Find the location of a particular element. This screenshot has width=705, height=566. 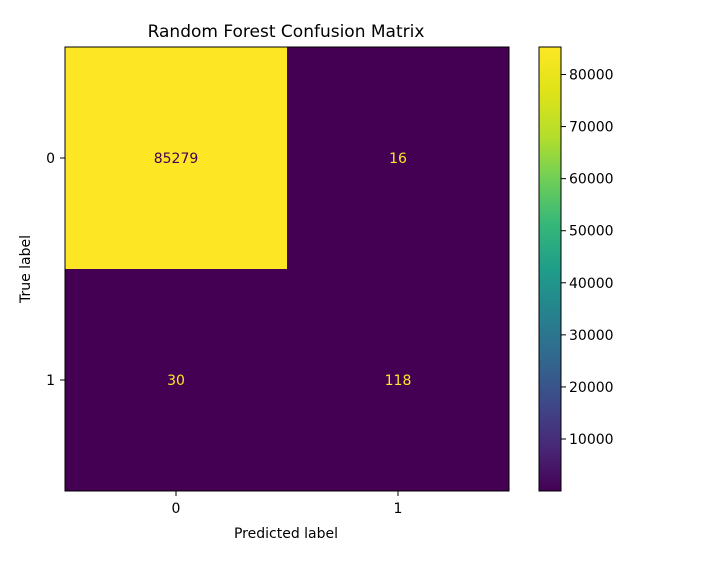

y-axis-label: True label is located at coordinates (26, 269).